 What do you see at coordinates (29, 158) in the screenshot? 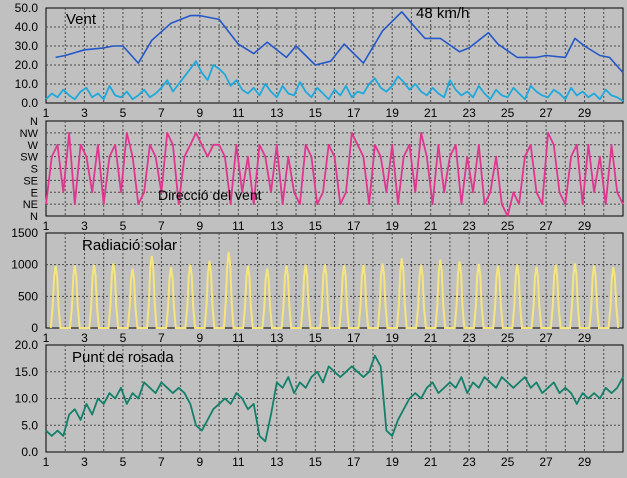
I see `y-tick-label: SW` at bounding box center [29, 158].